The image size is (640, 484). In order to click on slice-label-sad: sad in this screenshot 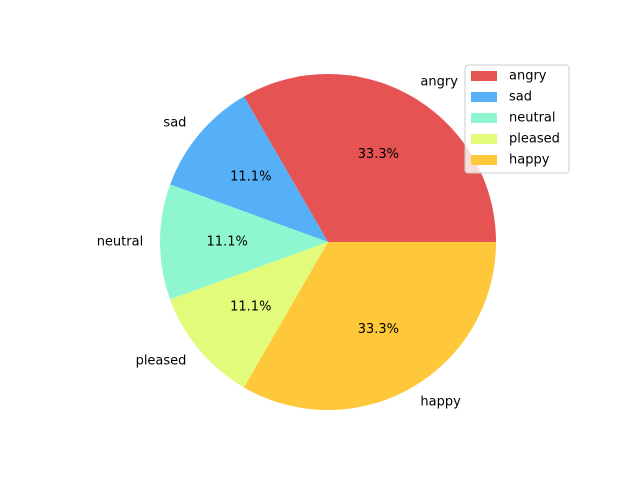, I will do `click(174, 123)`.